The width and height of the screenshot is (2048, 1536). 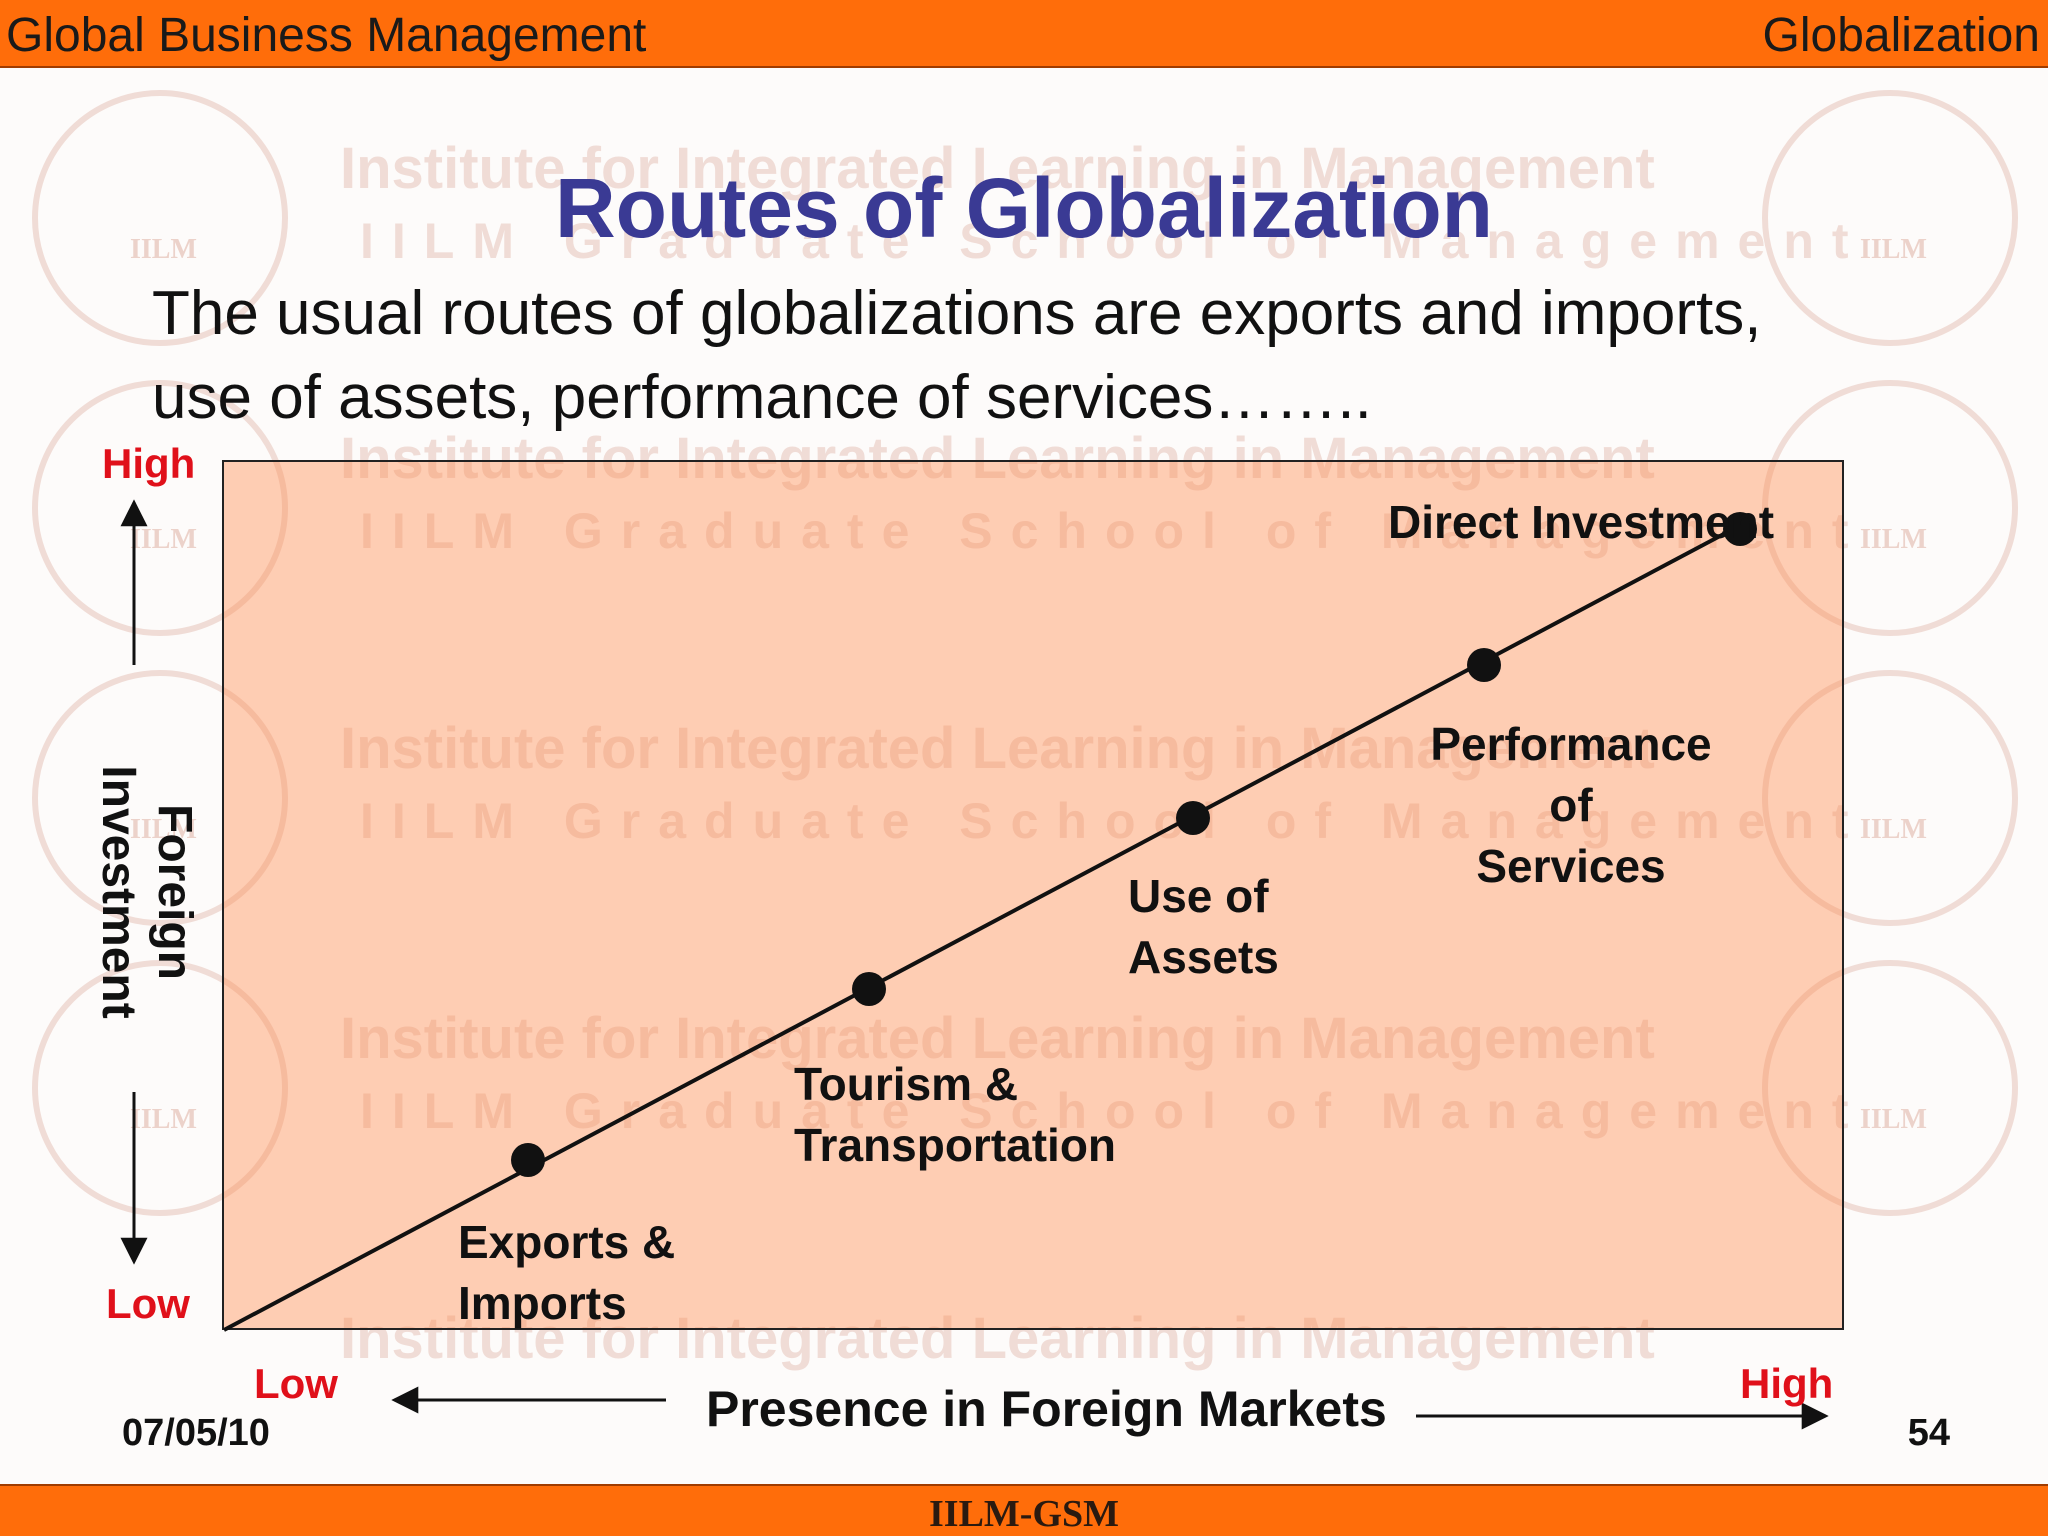 What do you see at coordinates (955, 1145) in the screenshot?
I see `label-line: Transportation` at bounding box center [955, 1145].